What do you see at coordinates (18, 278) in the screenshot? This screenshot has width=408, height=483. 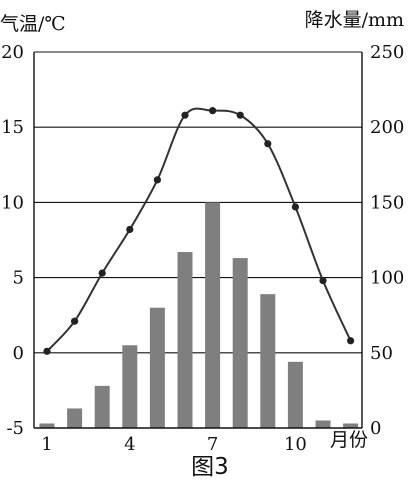 I see `left-tick-label: 5` at bounding box center [18, 278].